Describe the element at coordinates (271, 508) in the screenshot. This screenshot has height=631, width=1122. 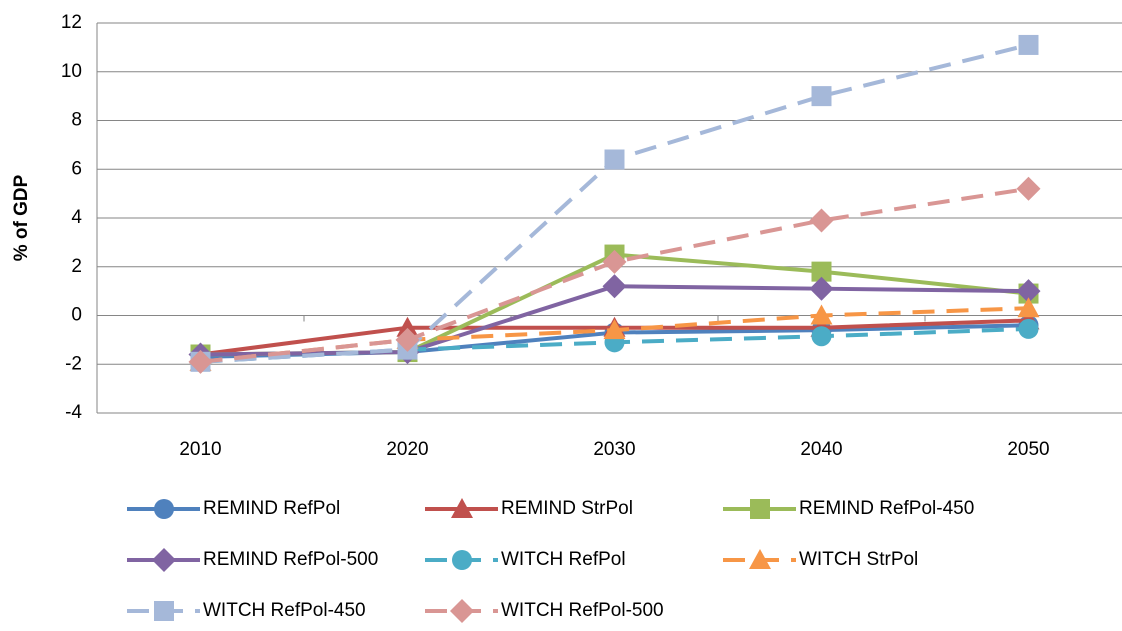
I see `legend-label: REMIND RefPol` at that location.